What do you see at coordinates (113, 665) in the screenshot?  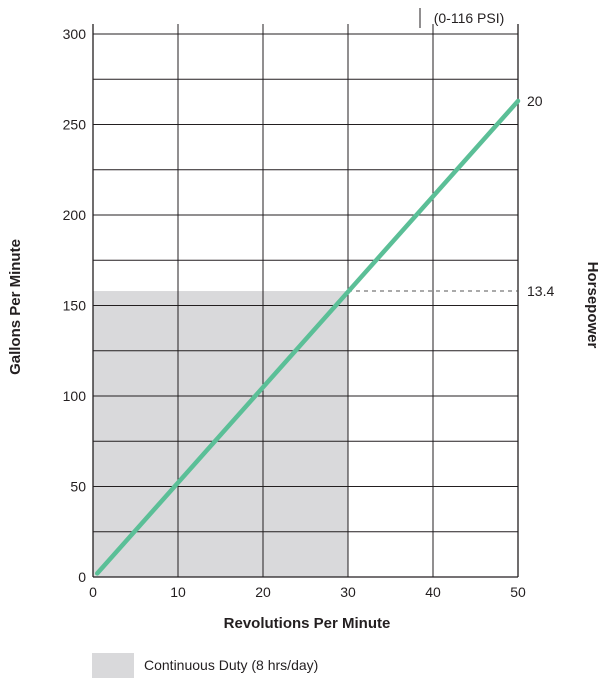 I see `legend-swatch` at bounding box center [113, 665].